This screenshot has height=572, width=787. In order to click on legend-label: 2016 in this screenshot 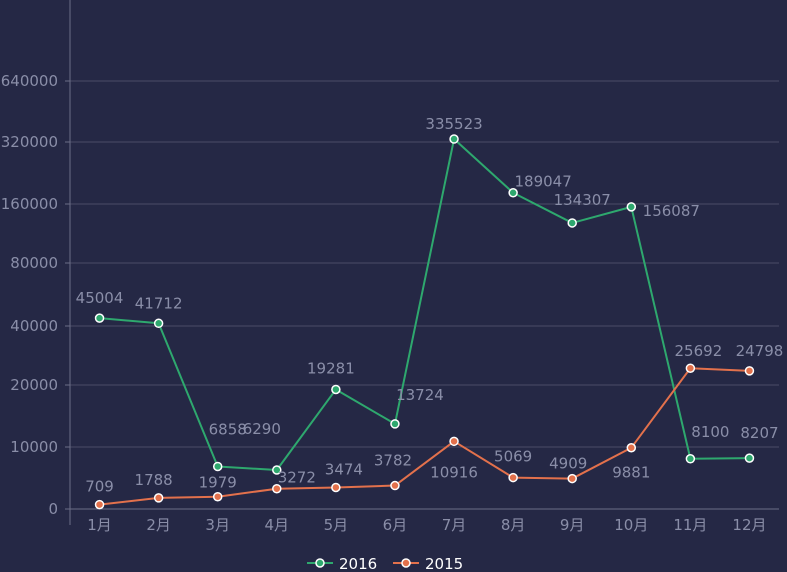, I will do `click(358, 563)`.